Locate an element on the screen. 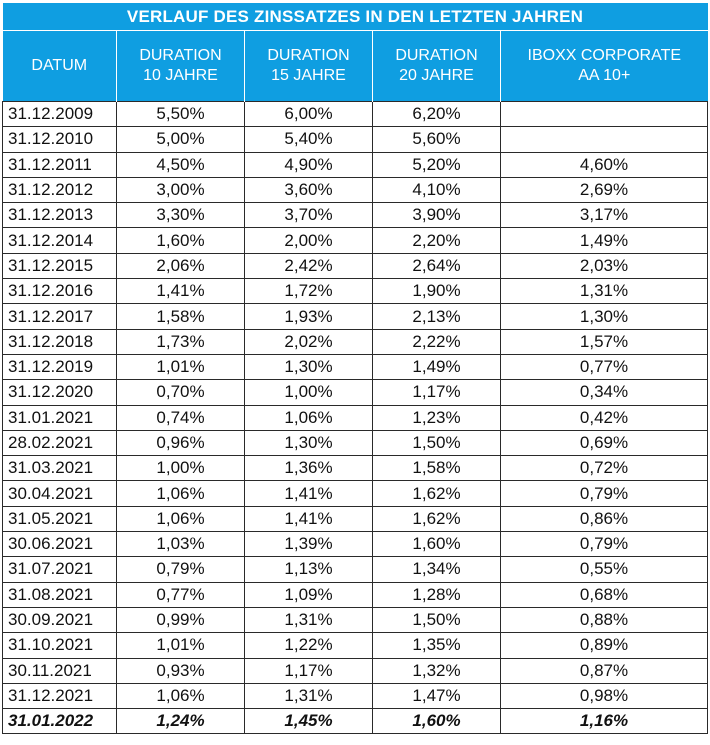 This screenshot has height=745, width=710. table-row: 30.09.2021 0,99% 1,31% 1,50% 0,88% is located at coordinates (355, 620).